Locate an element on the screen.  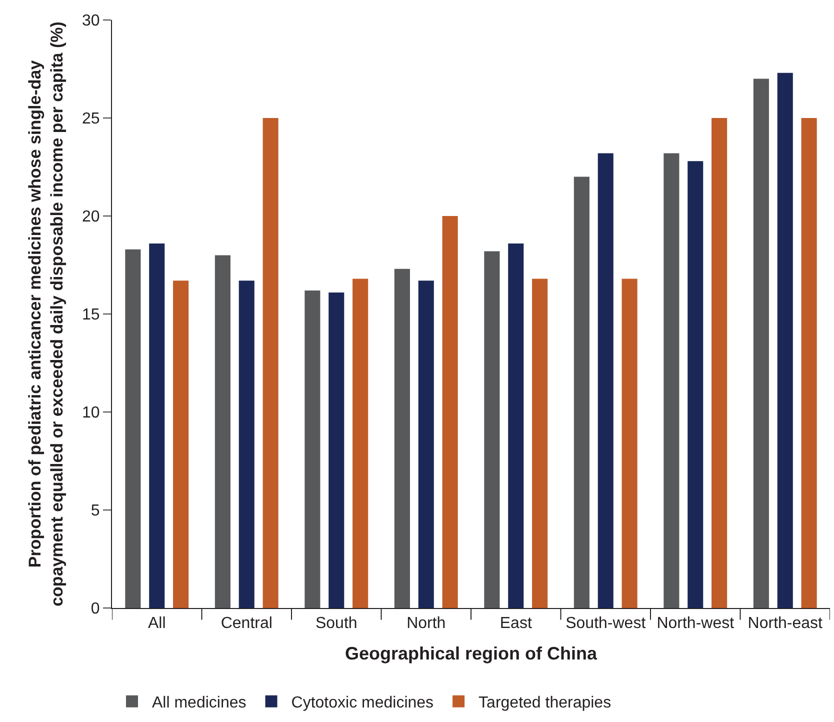
y-tick-label: 20 is located at coordinates (91, 217).